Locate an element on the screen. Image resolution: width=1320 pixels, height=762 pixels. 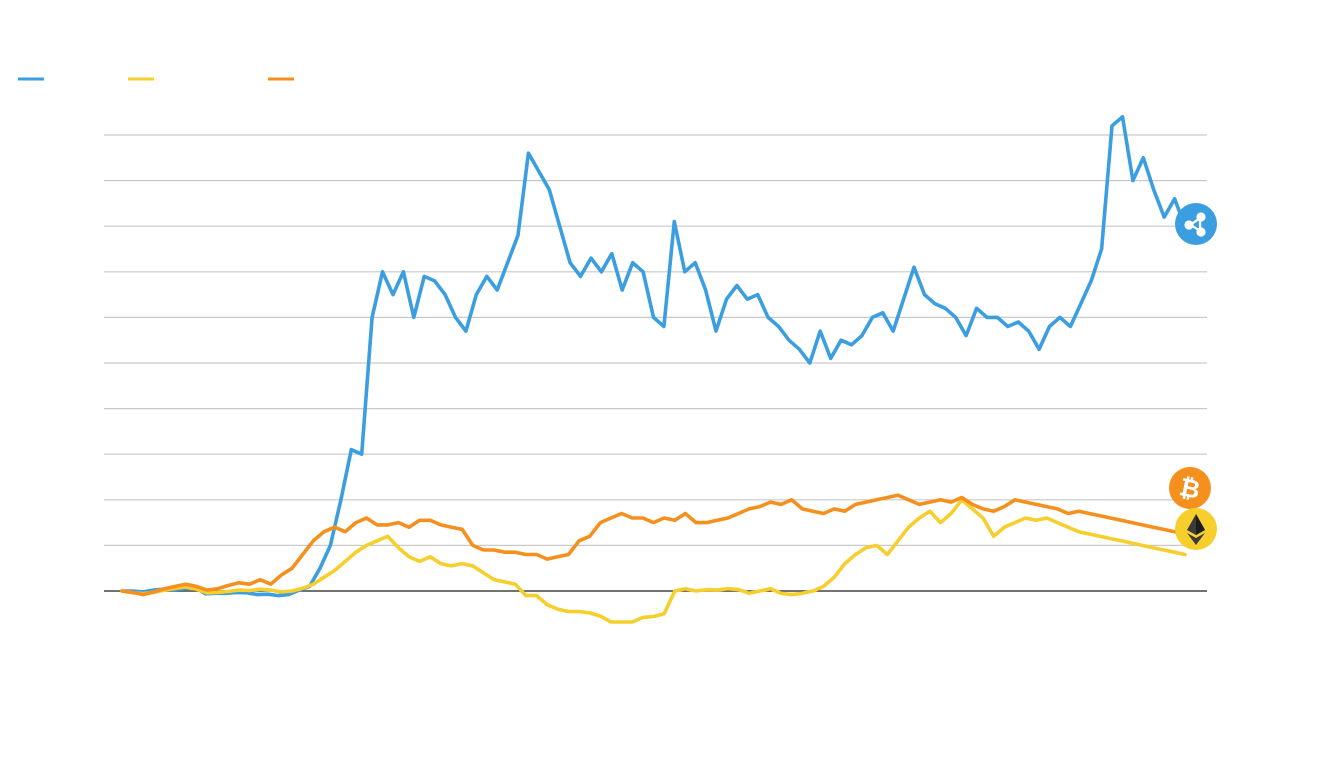
ethereum-upper-shade is located at coordinates (1200, 524).